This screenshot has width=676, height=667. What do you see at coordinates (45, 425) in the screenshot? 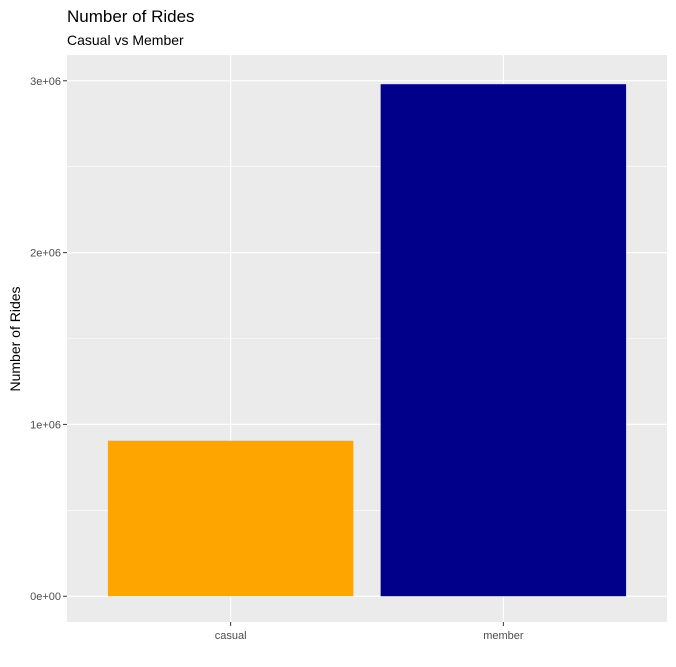
I see `y-tick-label: 1e+06` at bounding box center [45, 425].